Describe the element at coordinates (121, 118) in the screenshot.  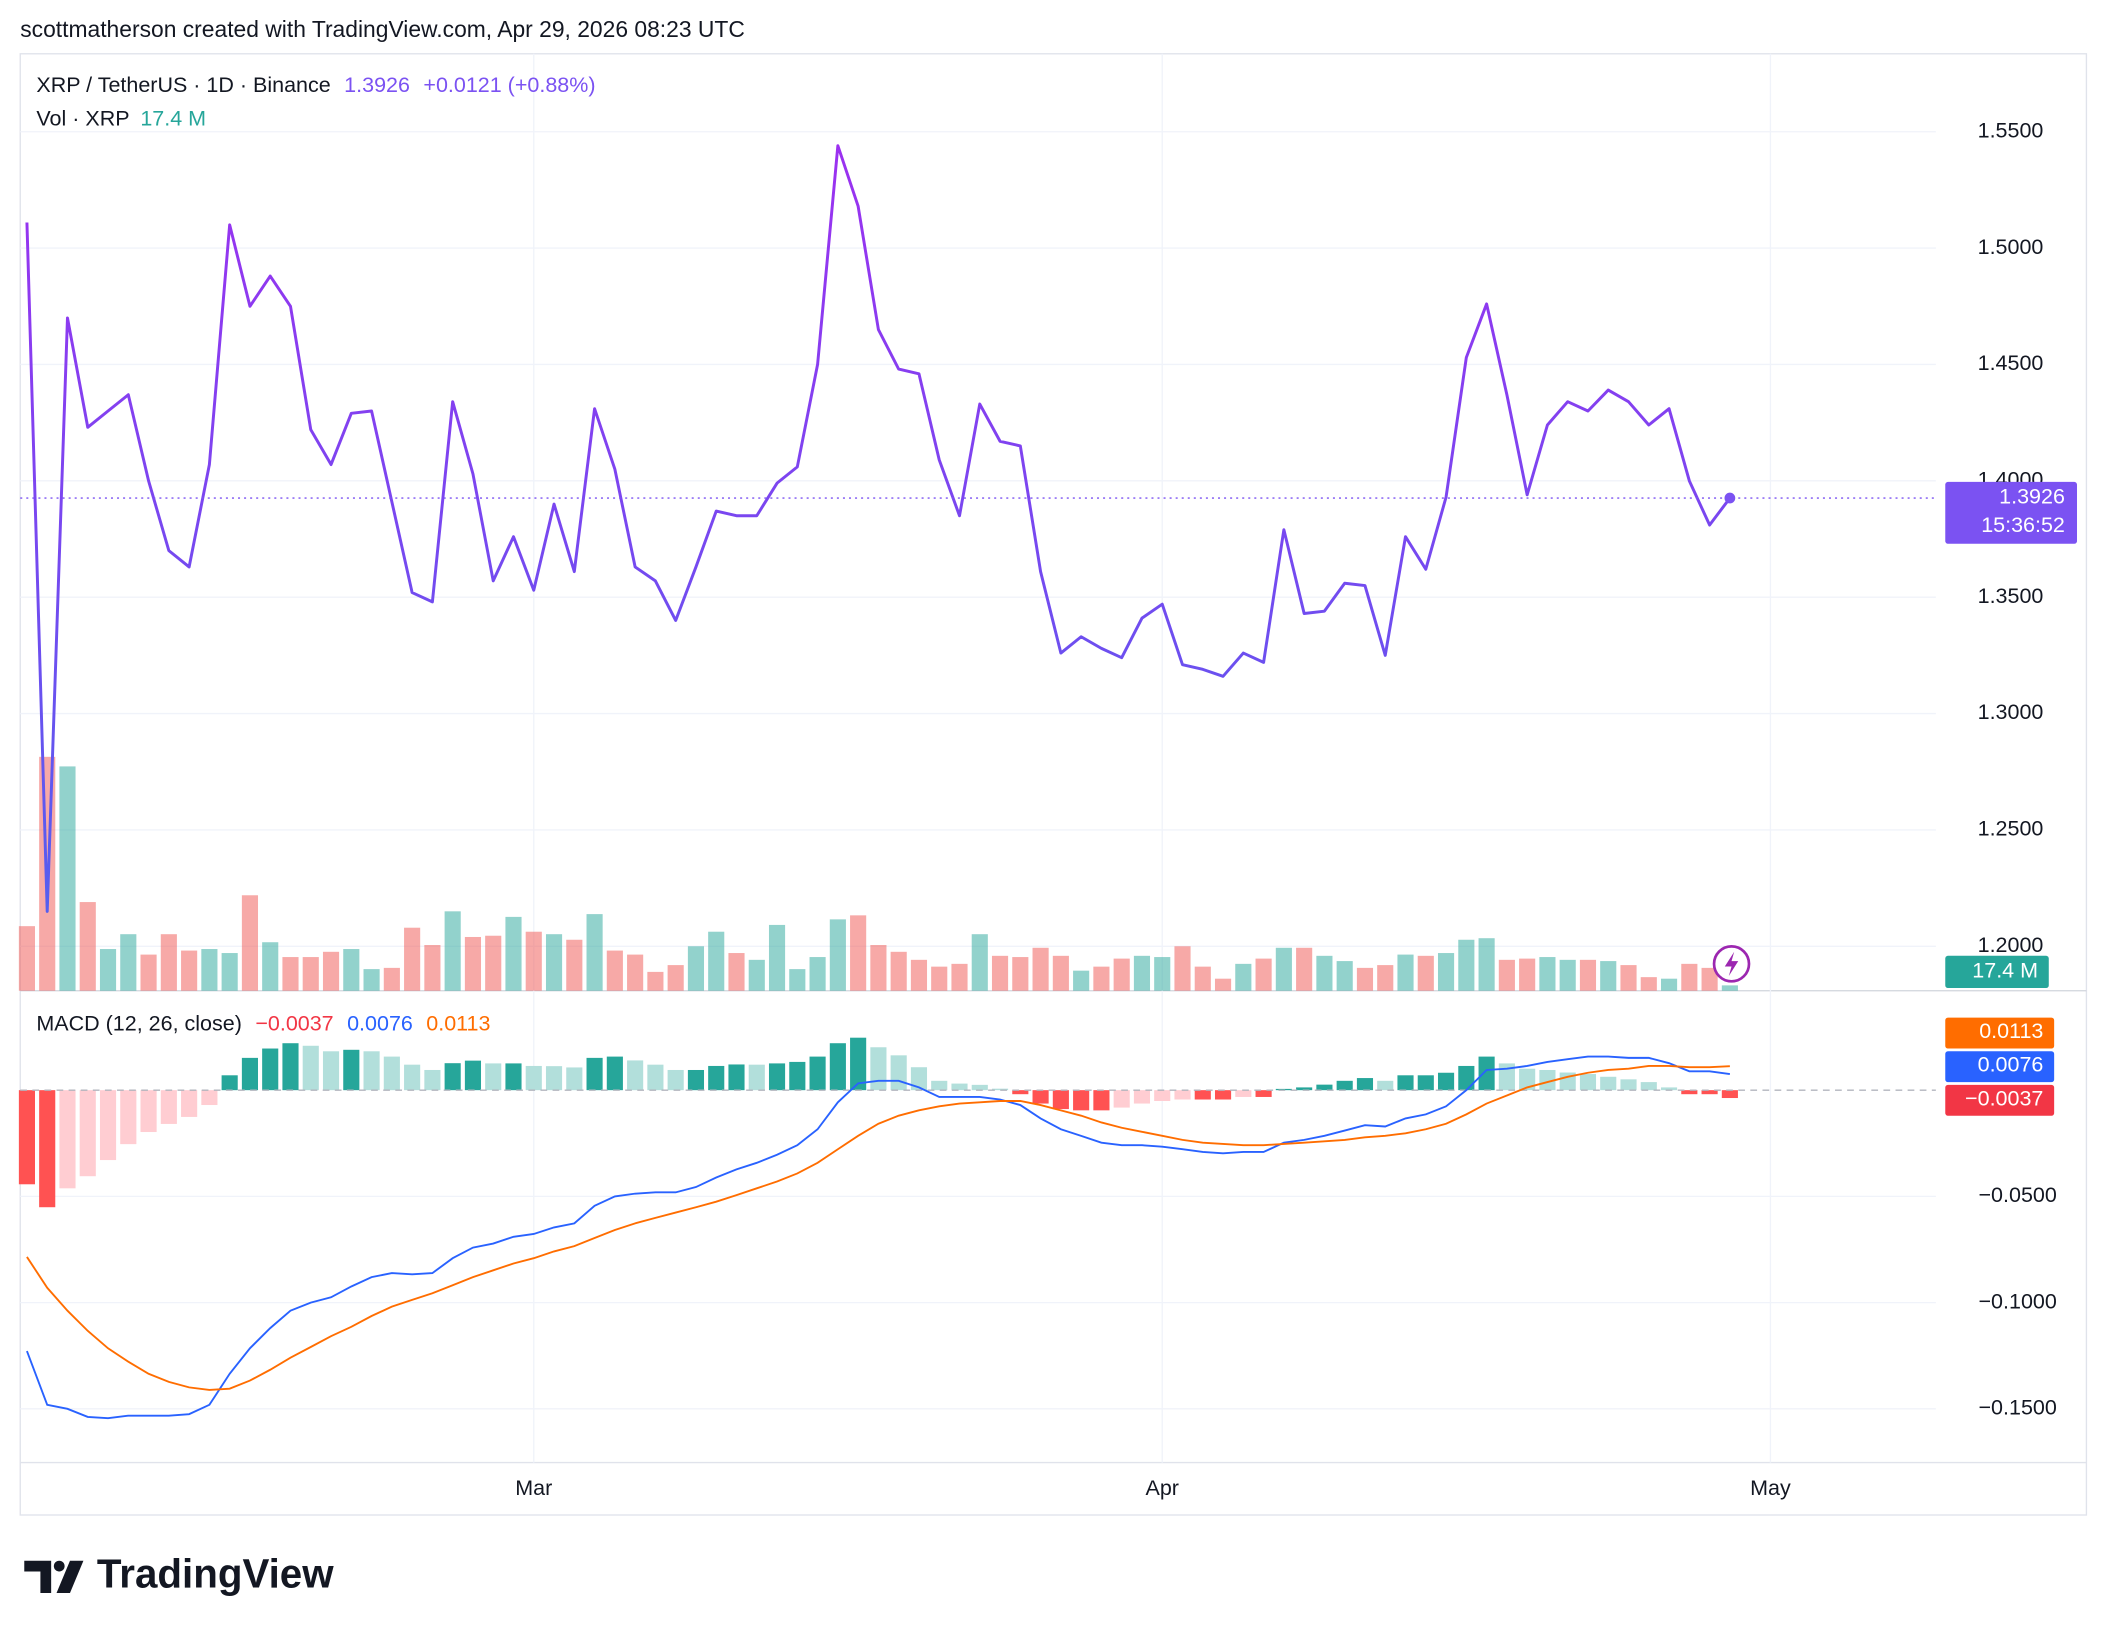
I see `volume-legend: Vol · XRP 17.4 M` at that location.